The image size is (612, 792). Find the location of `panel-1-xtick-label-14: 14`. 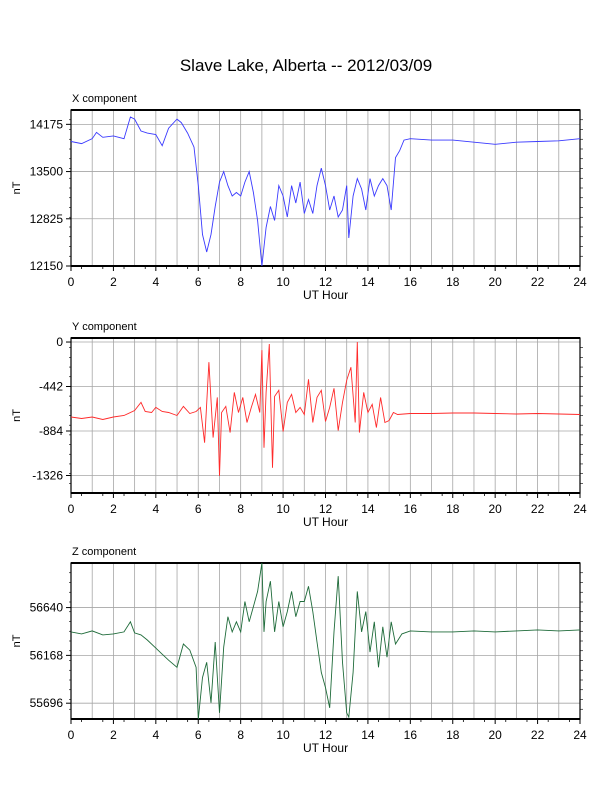

panel-1-xtick-label-14: 14 is located at coordinates (368, 282).